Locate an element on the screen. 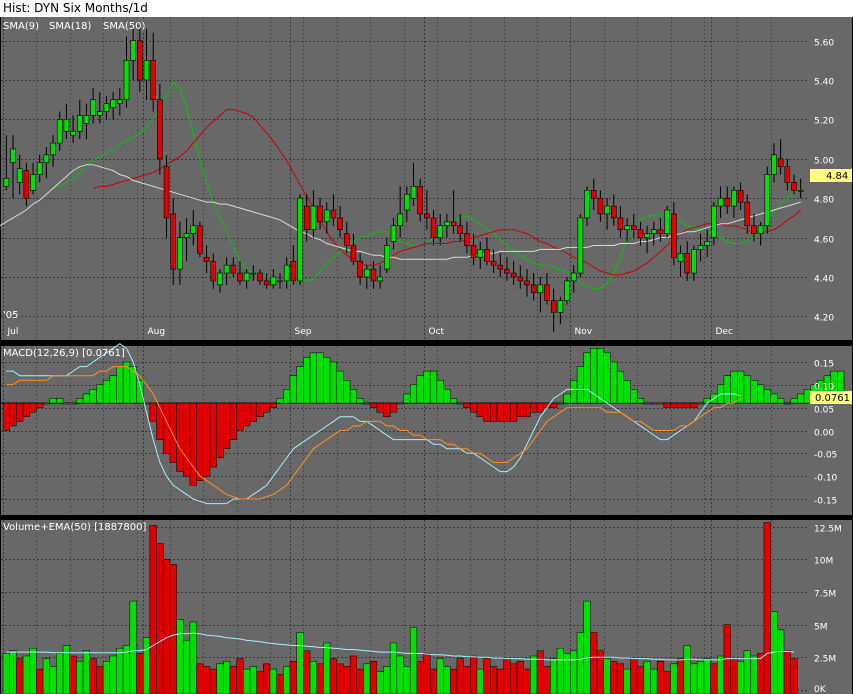  volume-tick-label: 7.5M is located at coordinates (825, 595).